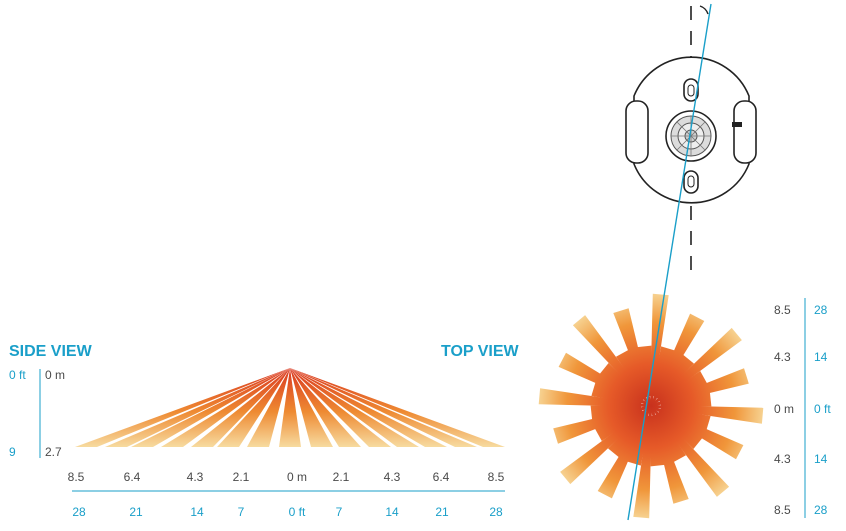 This screenshot has height=531, width=846. What do you see at coordinates (53, 452) in the screenshot?
I see `side-height-m-bottom: 2.7` at bounding box center [53, 452].